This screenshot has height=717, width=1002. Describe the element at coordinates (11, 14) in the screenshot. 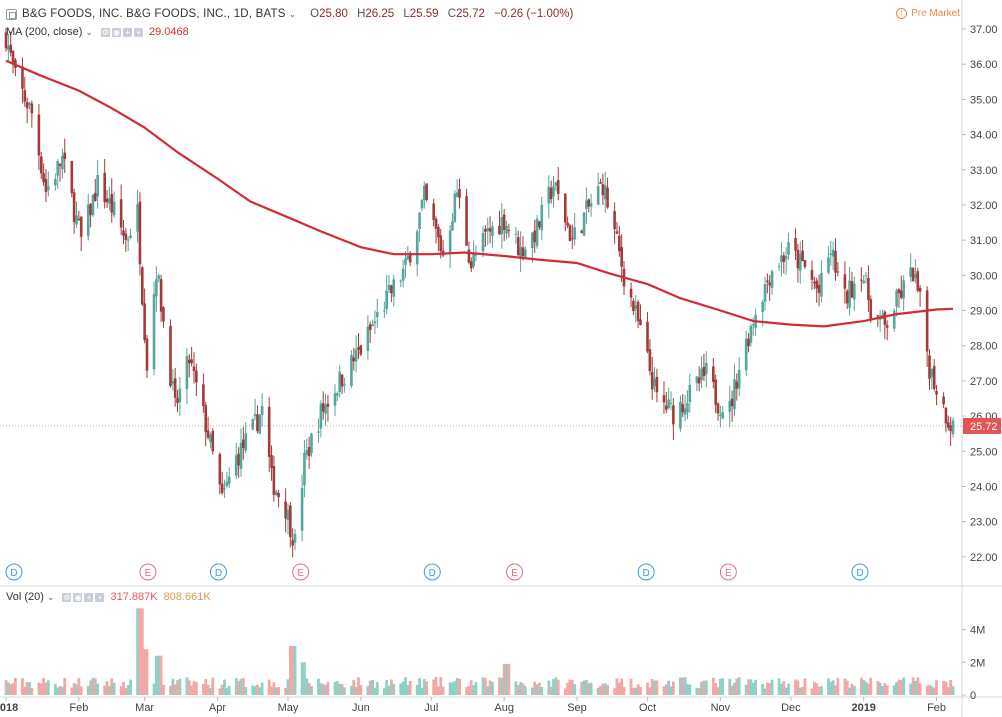

I see `collapse-icon` at that location.